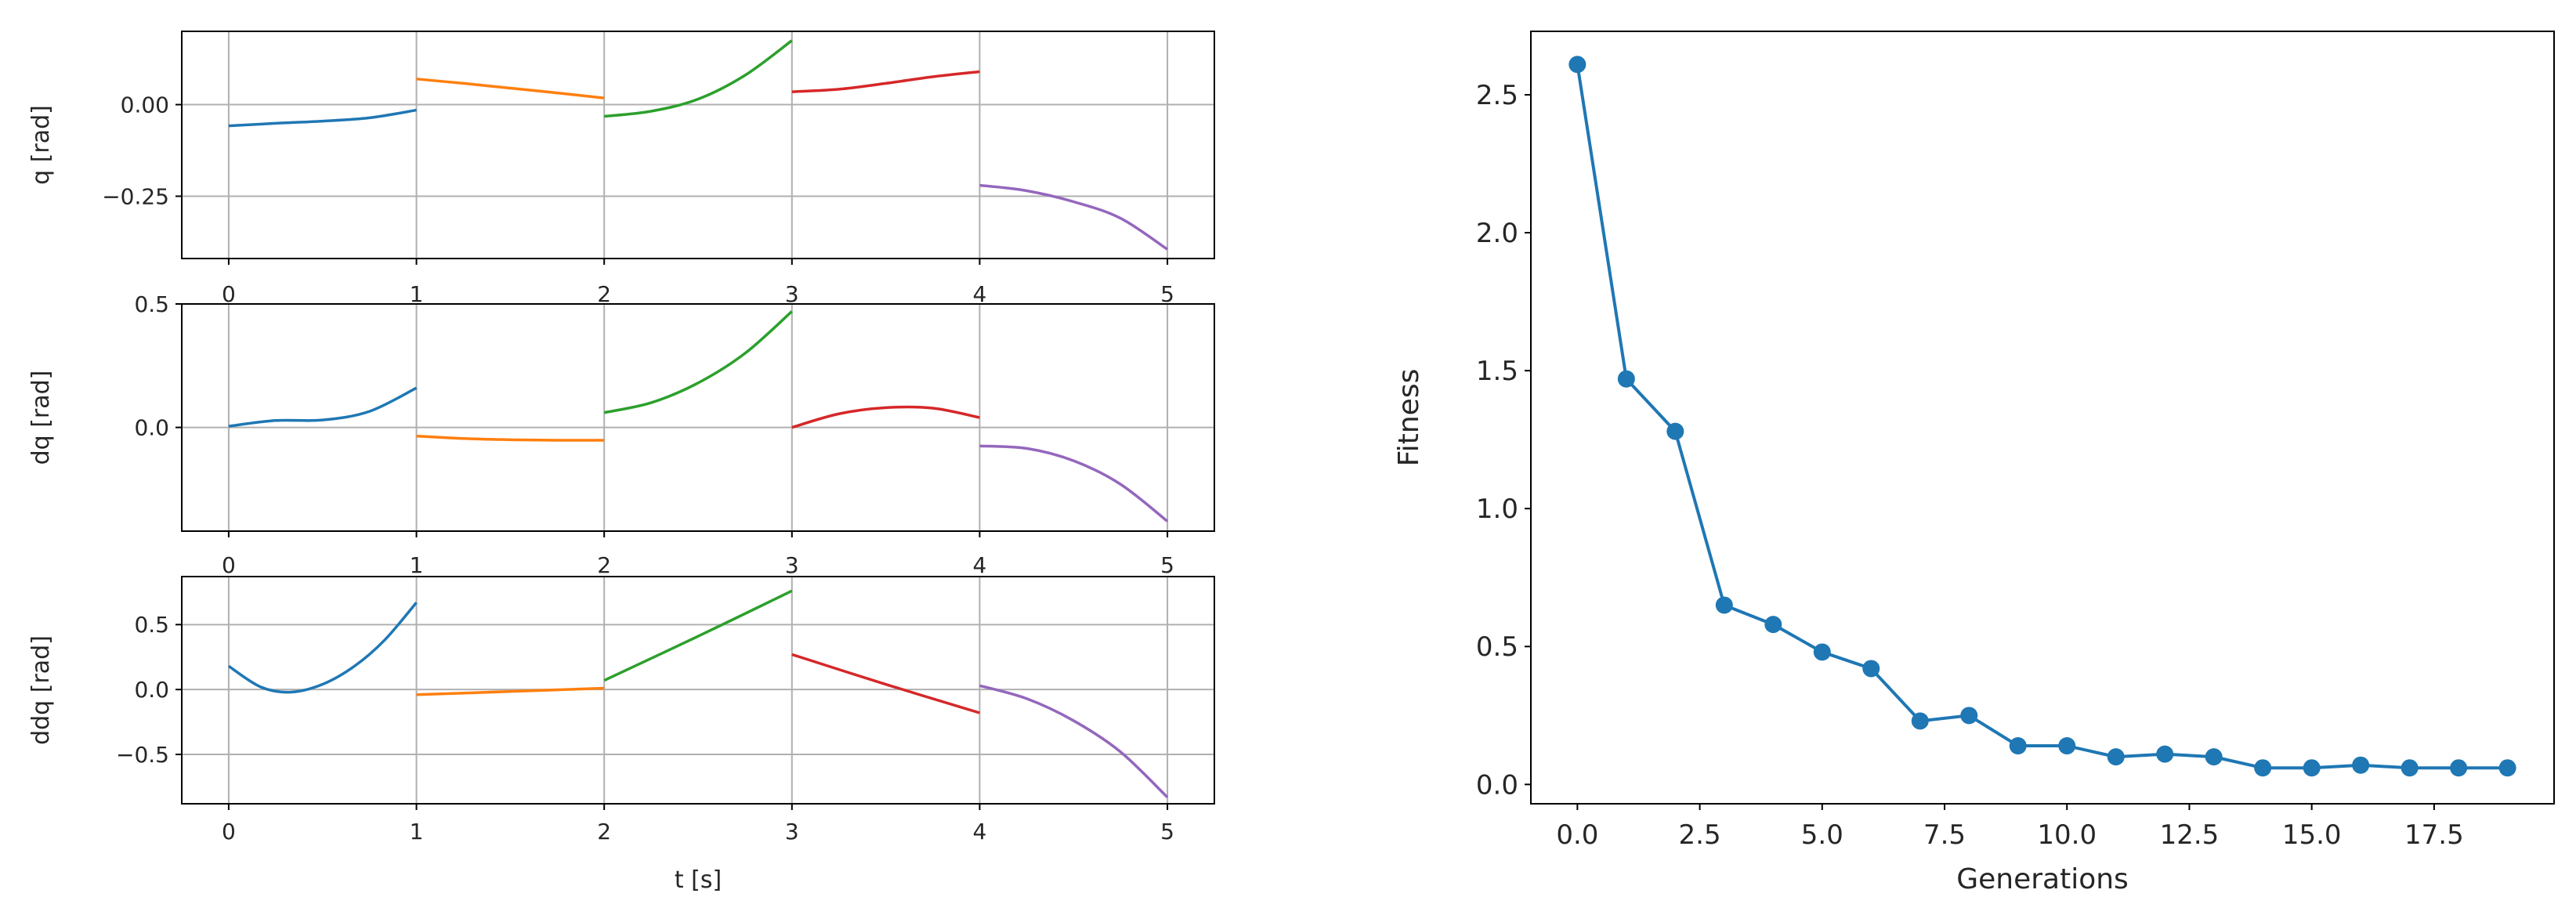 The image size is (2576, 915). What do you see at coordinates (229, 831) in the screenshot?
I see `ddq-xtick-label-0: 0` at bounding box center [229, 831].